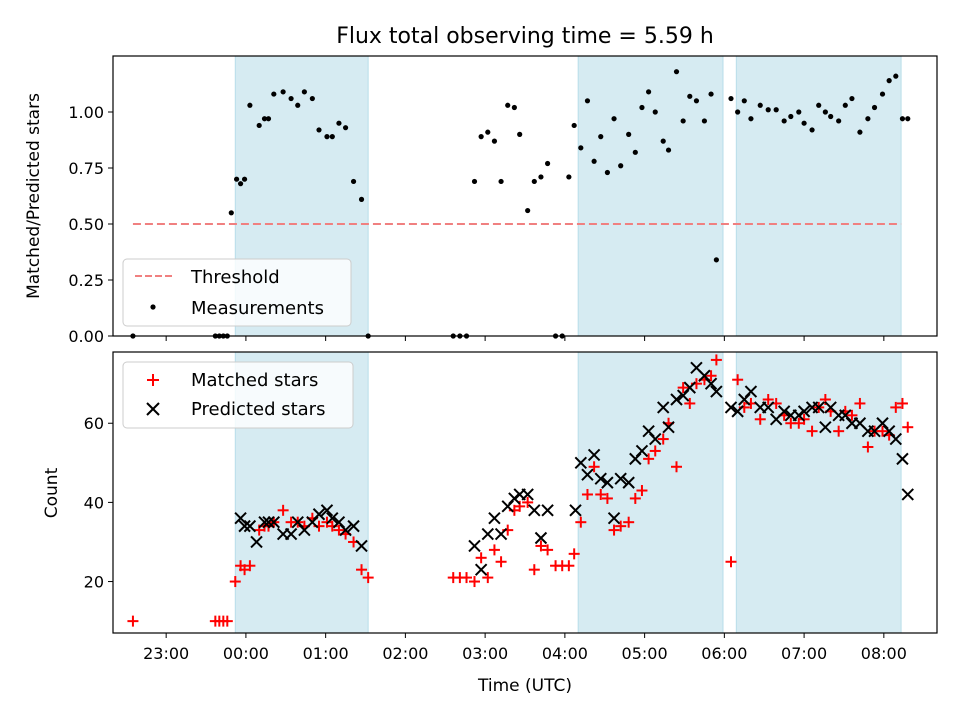  I want to click on bottom-y-ticks: 20 40 60, so click(98, 503).